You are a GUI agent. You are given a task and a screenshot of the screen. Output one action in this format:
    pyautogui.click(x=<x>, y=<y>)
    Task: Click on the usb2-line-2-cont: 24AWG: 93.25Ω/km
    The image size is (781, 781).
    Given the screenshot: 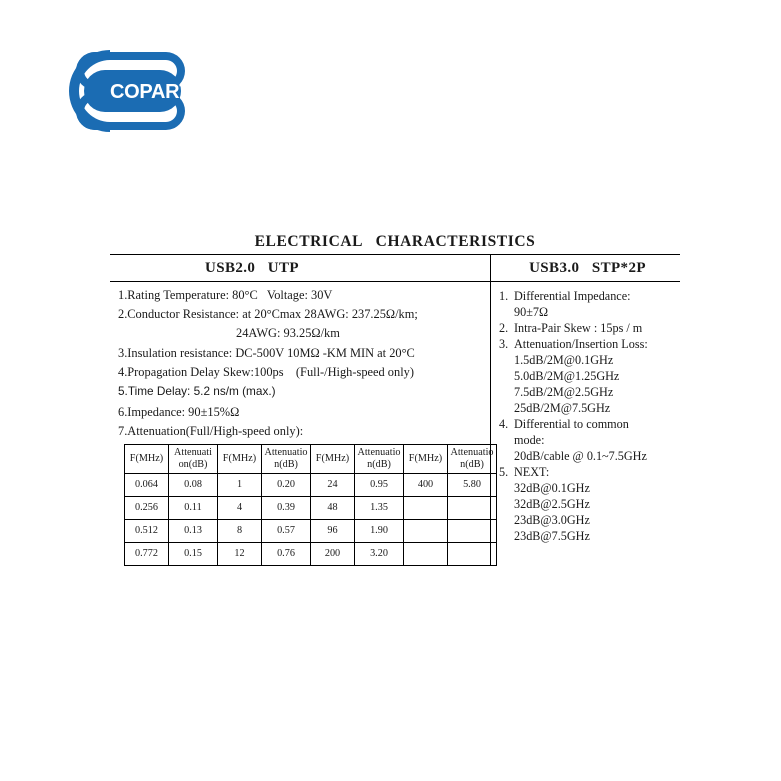 What is the action you would take?
    pyautogui.click(x=288, y=333)
    